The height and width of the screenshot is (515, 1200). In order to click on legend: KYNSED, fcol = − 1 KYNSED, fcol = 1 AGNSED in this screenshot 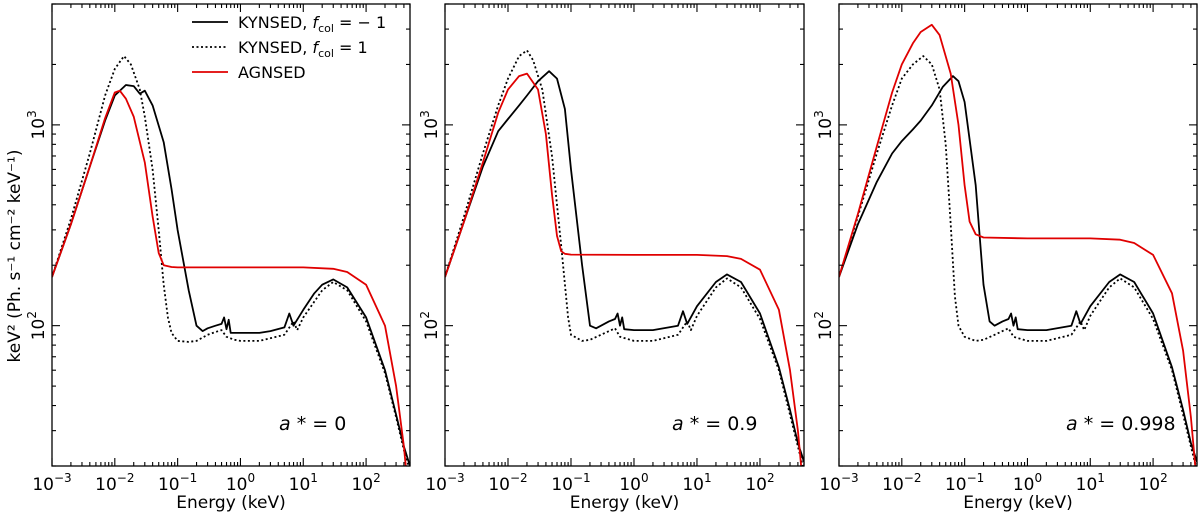, I will do `click(289, 47)`.